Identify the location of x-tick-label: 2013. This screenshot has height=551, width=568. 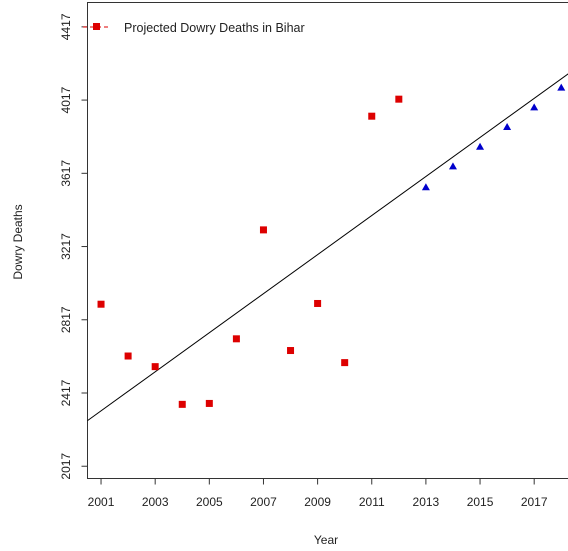
(426, 502).